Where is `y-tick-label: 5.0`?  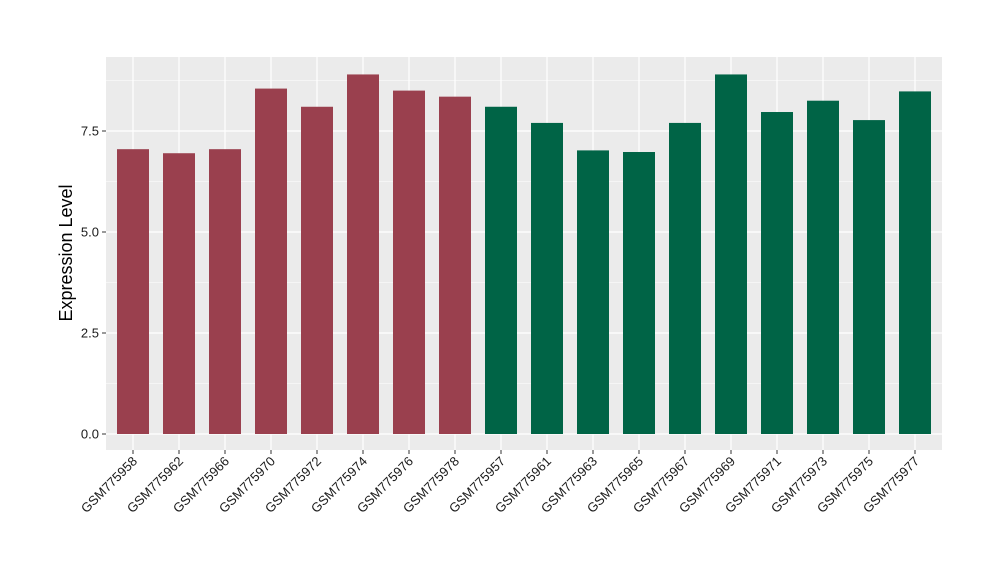
y-tick-label: 5.0 is located at coordinates (90, 232).